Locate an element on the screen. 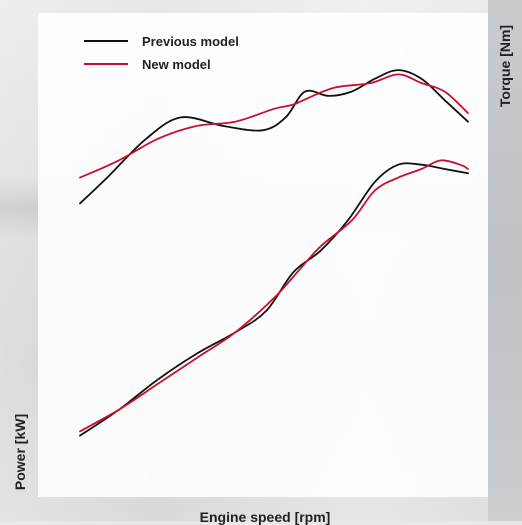 Image resolution: width=522 pixels, height=525 pixels. y-axis-label-left: Power [kW] is located at coordinates (20, 452).